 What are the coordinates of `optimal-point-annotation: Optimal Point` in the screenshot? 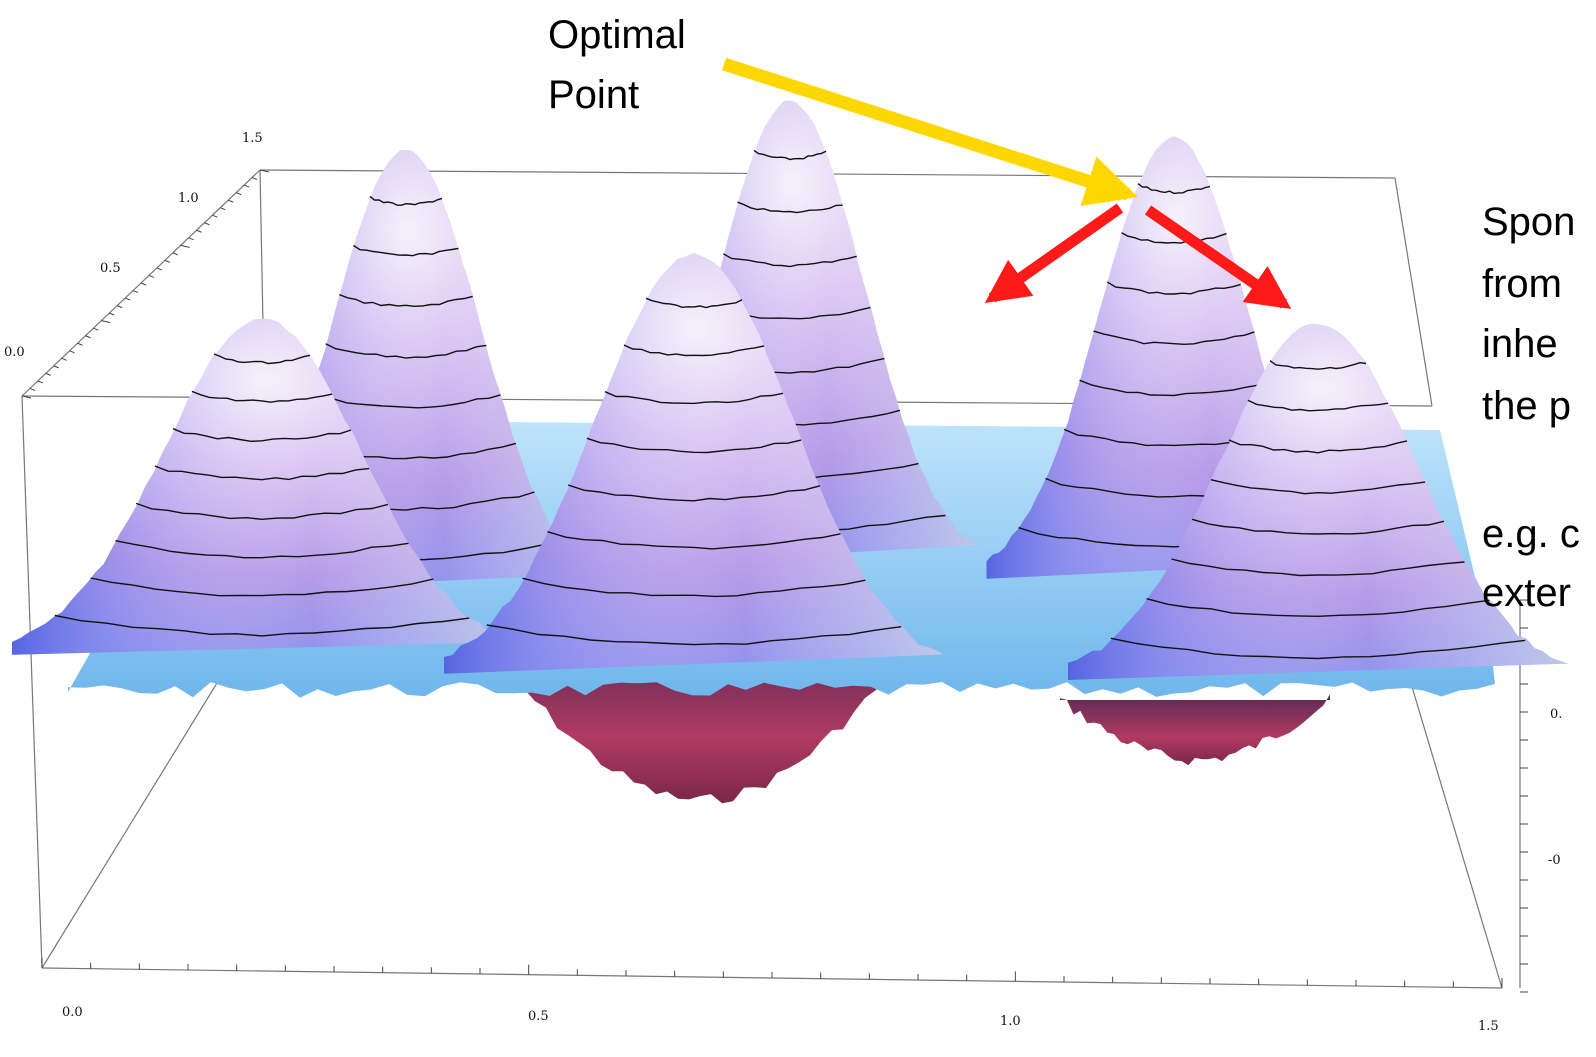 It's located at (843, 110).